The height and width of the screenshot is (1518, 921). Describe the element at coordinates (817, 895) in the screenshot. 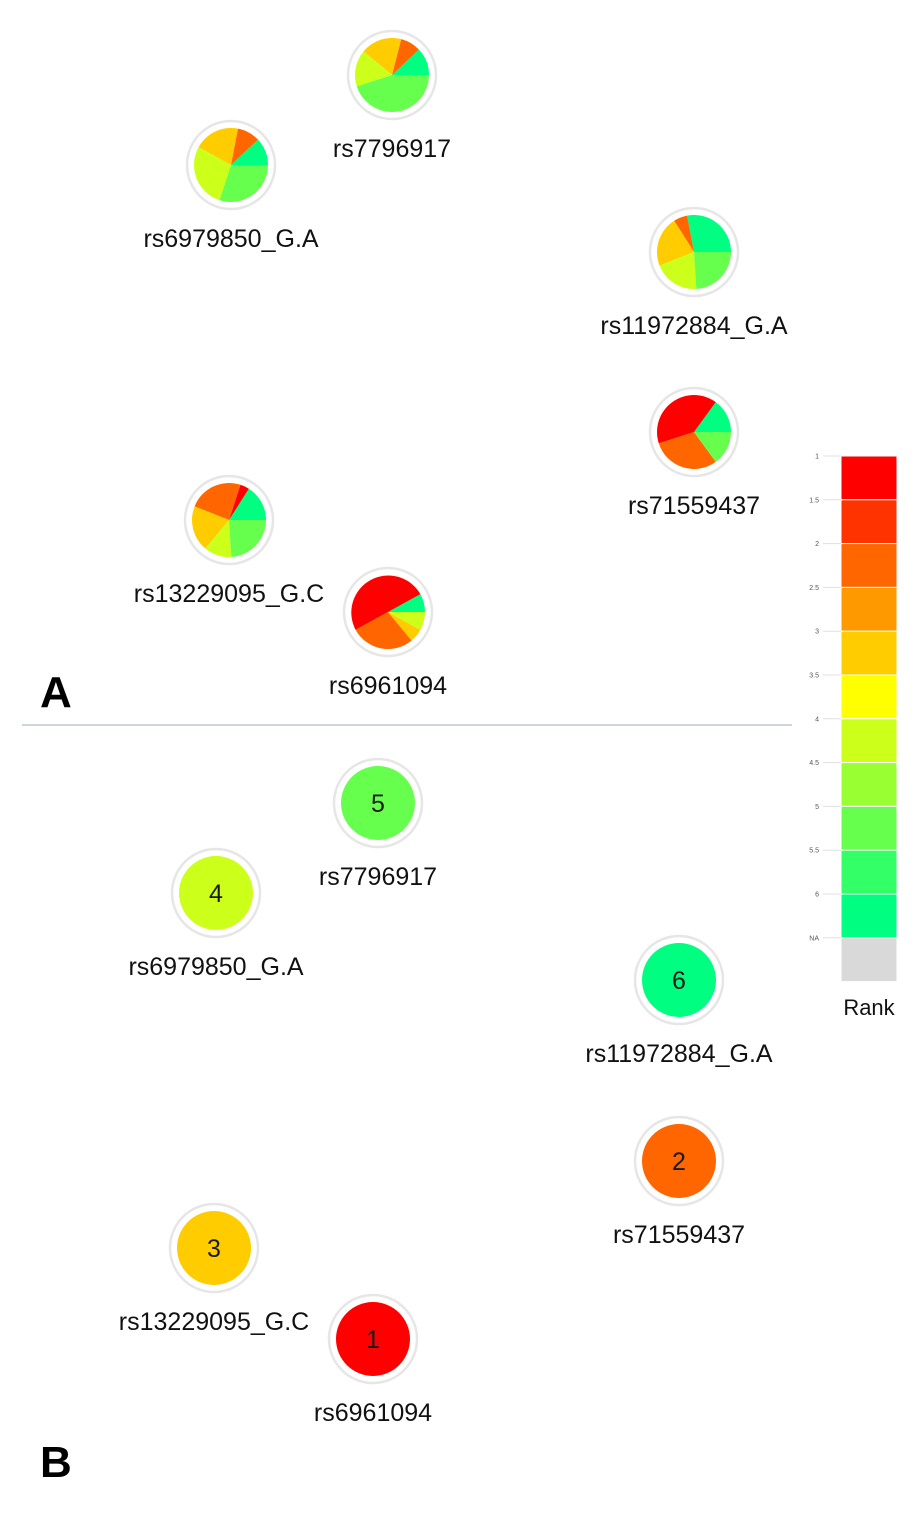

I see `legend-tick-label: 6` at that location.